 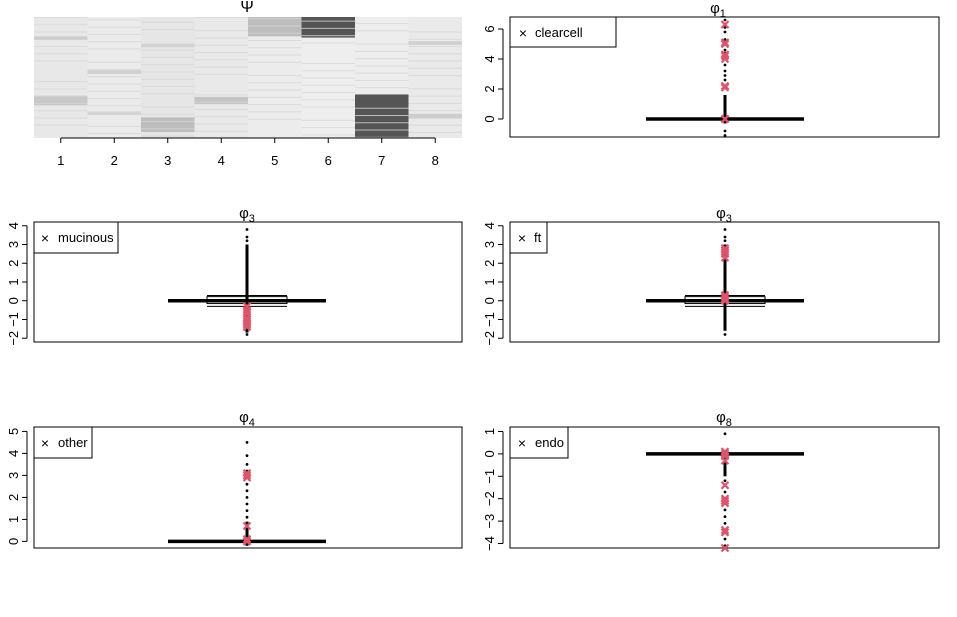 I want to click on legend: × ft, so click(x=528, y=237).